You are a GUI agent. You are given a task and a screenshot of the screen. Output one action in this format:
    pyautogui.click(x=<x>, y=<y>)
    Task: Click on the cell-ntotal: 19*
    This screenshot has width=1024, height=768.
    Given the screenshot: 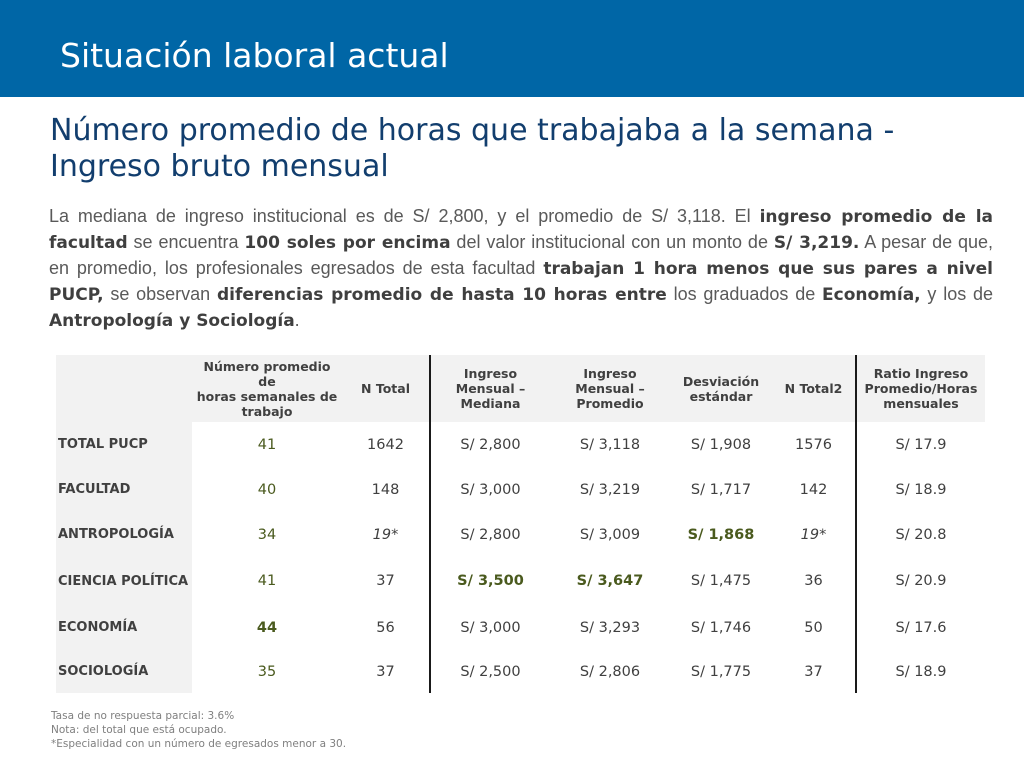 What is the action you would take?
    pyautogui.click(x=386, y=534)
    